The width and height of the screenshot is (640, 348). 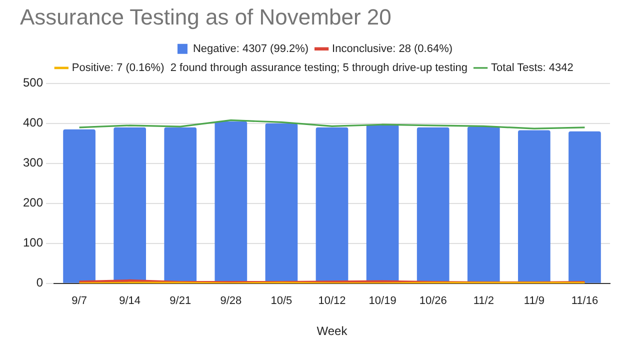 I want to click on x-axis-title: Week, so click(x=332, y=331).